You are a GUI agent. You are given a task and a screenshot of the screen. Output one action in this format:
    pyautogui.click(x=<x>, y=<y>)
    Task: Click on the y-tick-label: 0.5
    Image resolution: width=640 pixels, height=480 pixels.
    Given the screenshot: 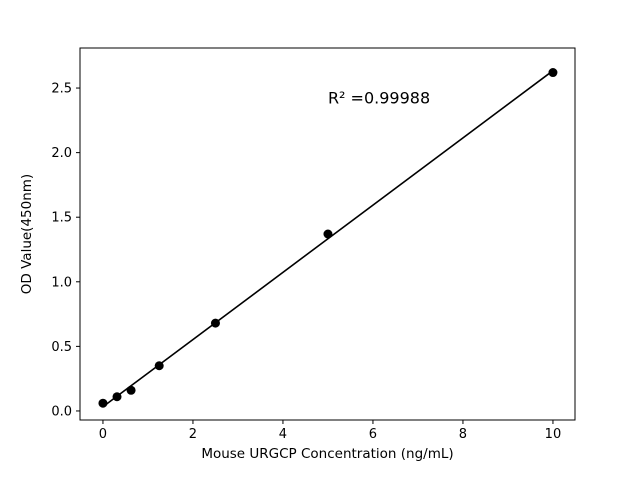 What is the action you would take?
    pyautogui.click(x=61, y=347)
    